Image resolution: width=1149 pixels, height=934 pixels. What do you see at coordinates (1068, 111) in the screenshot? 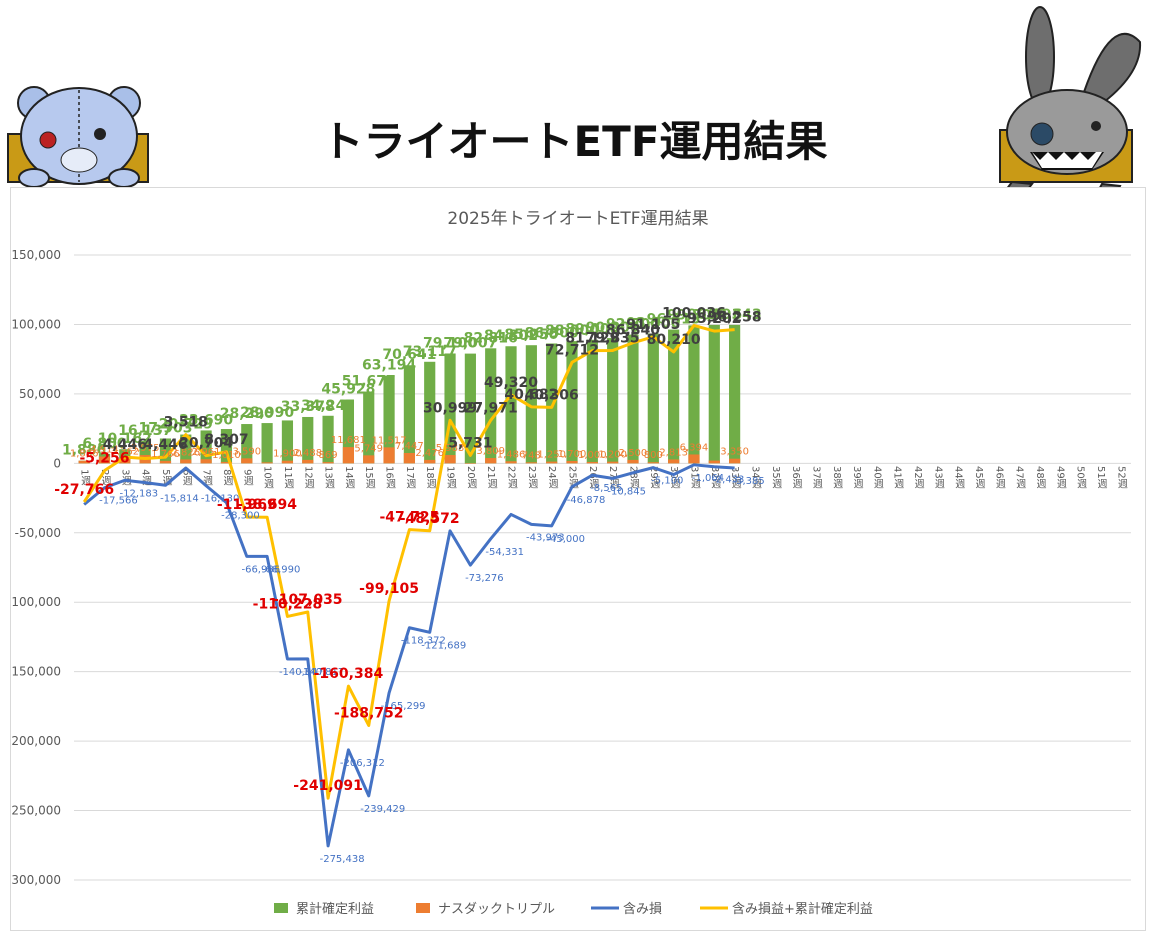
I see `rabbit-mascot-icon` at bounding box center [1068, 111].